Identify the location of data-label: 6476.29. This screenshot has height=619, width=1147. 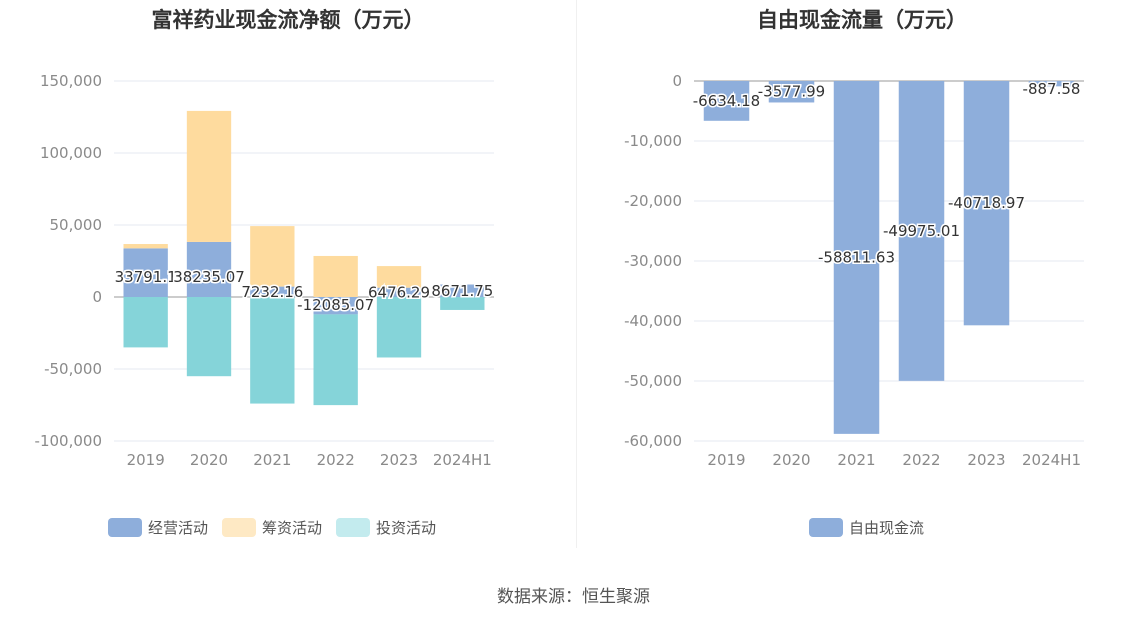
(399, 292).